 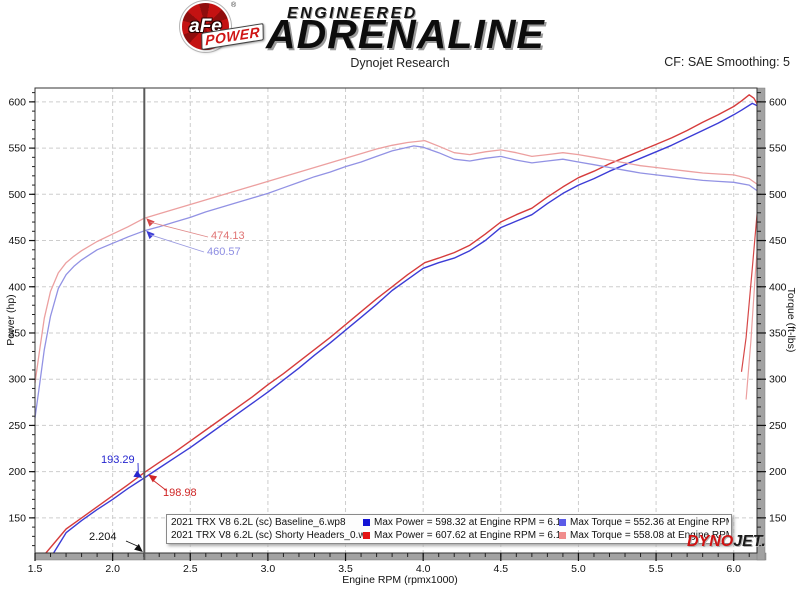 I want to click on x-tick-label: 2.0, so click(x=112, y=569).